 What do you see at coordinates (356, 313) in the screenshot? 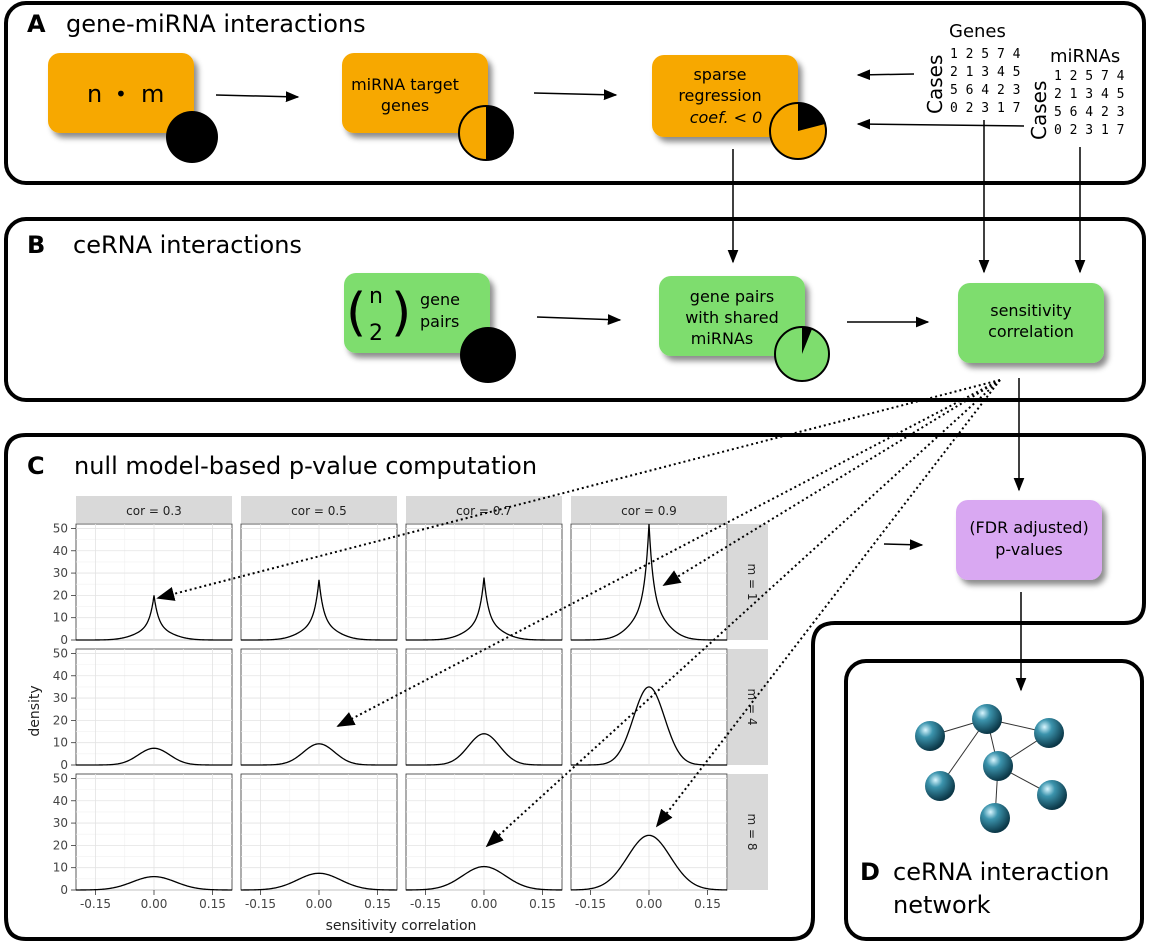
I see `binom-left-paren: (` at bounding box center [356, 313].